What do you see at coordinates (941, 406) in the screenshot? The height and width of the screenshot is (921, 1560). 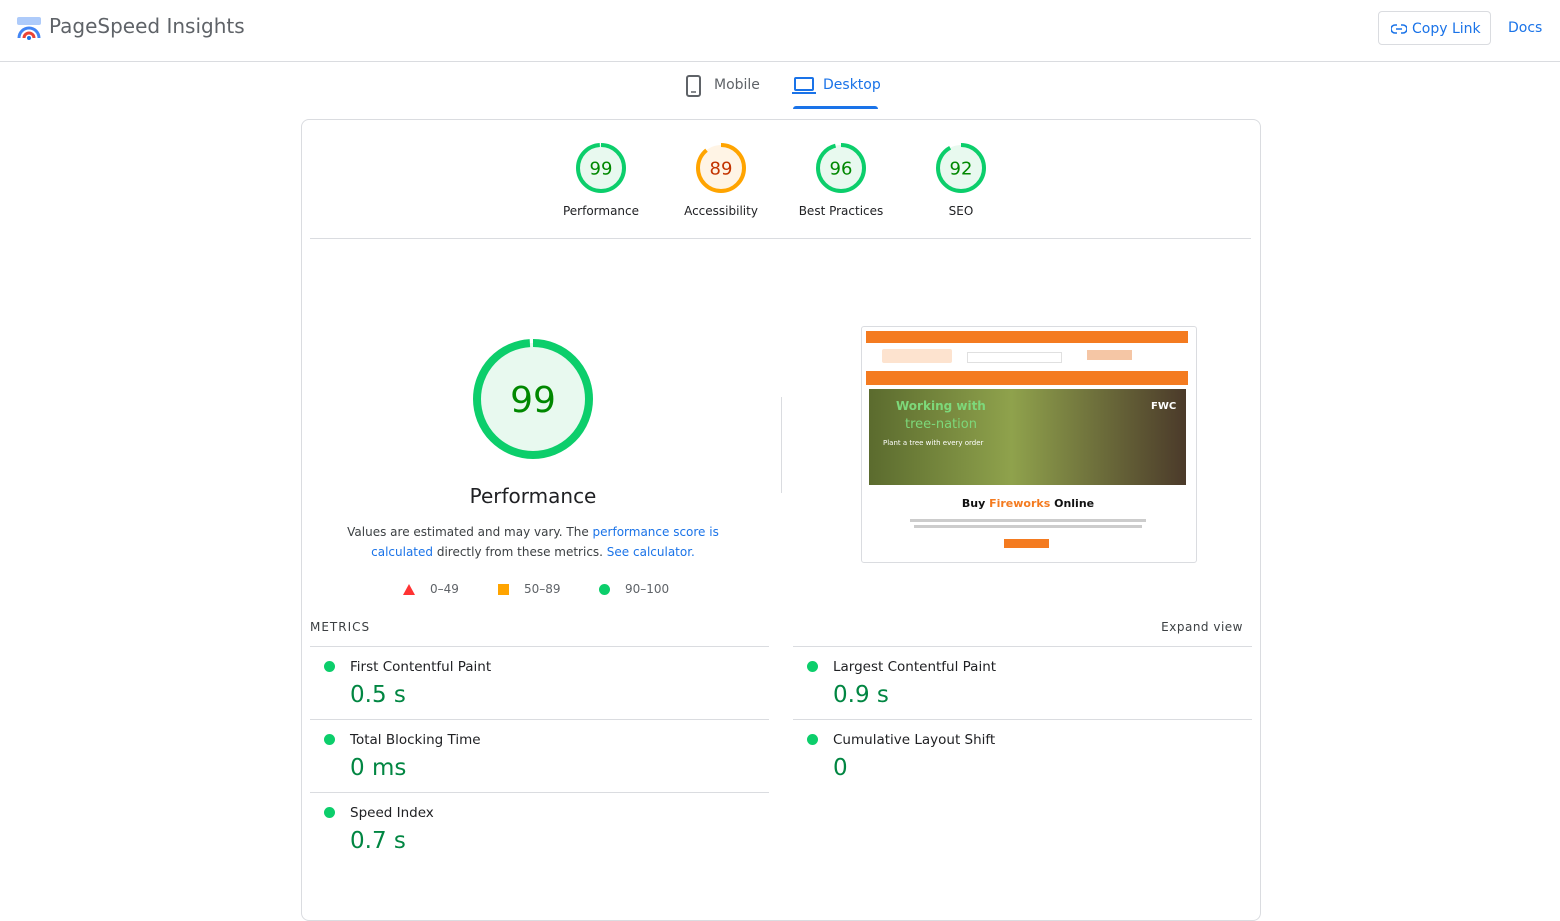 I see `hero-line: Working with` at bounding box center [941, 406].